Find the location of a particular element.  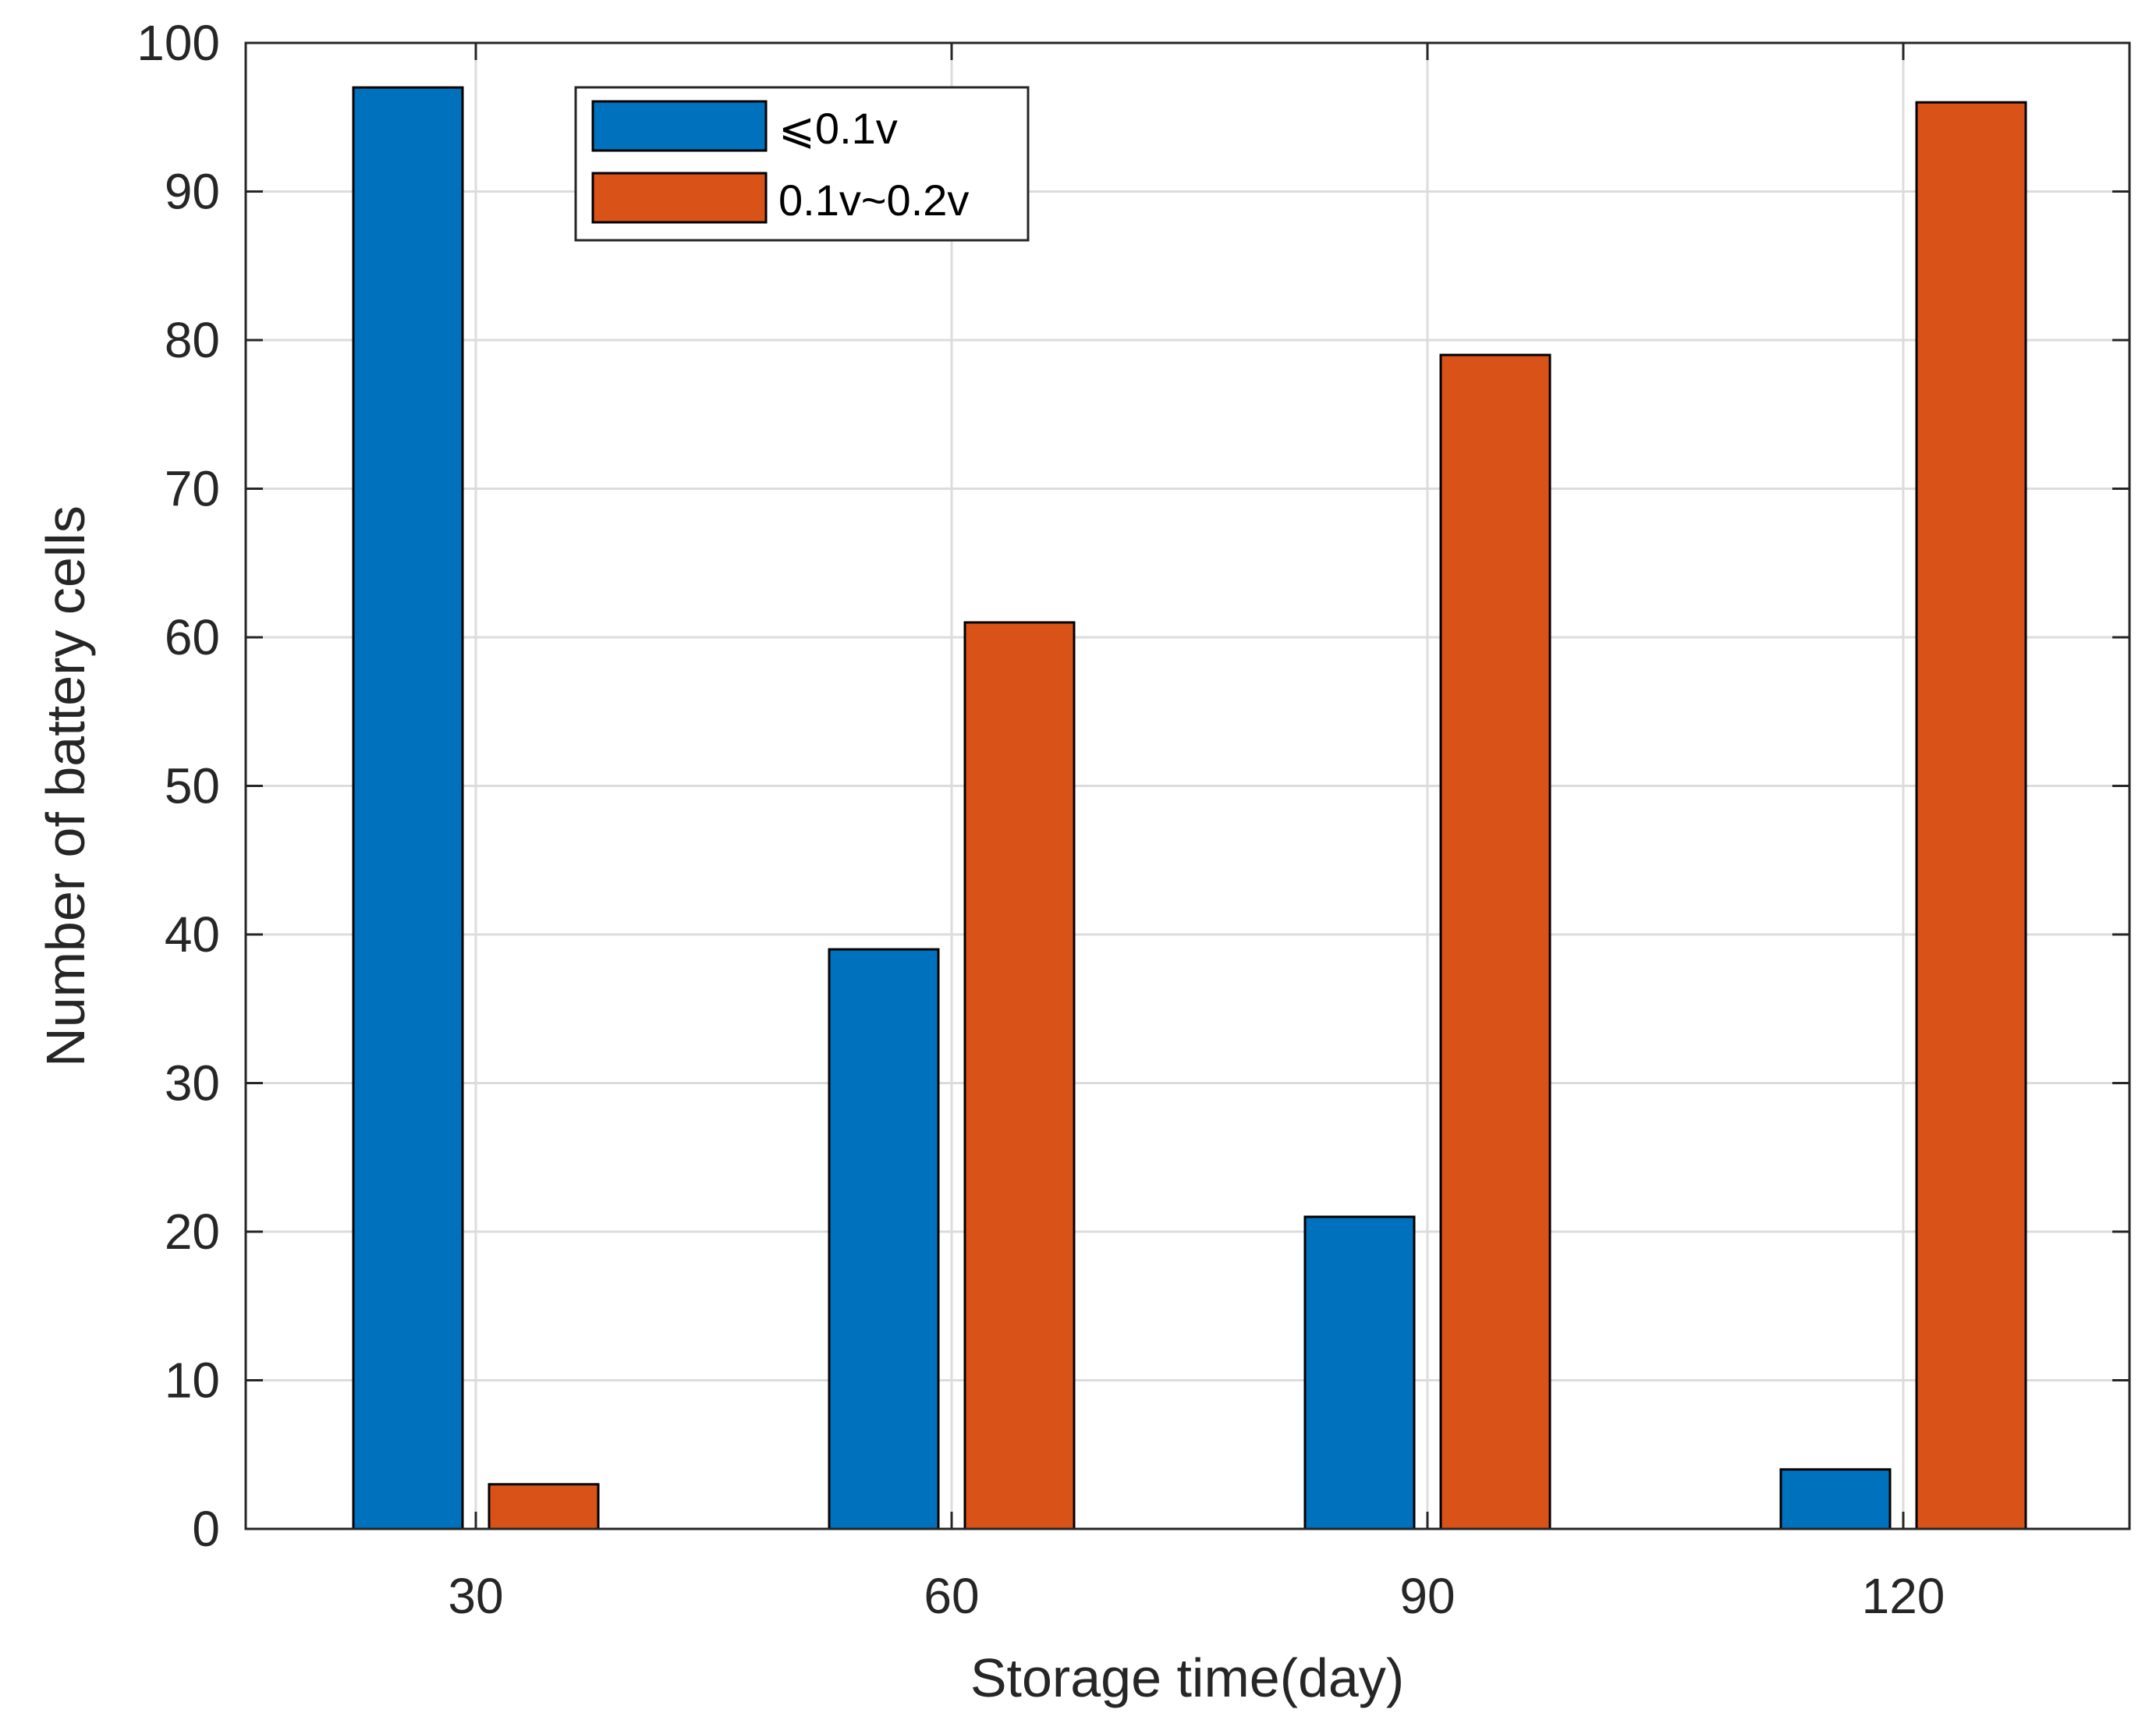

y-tick-label: 70 is located at coordinates (192, 489).